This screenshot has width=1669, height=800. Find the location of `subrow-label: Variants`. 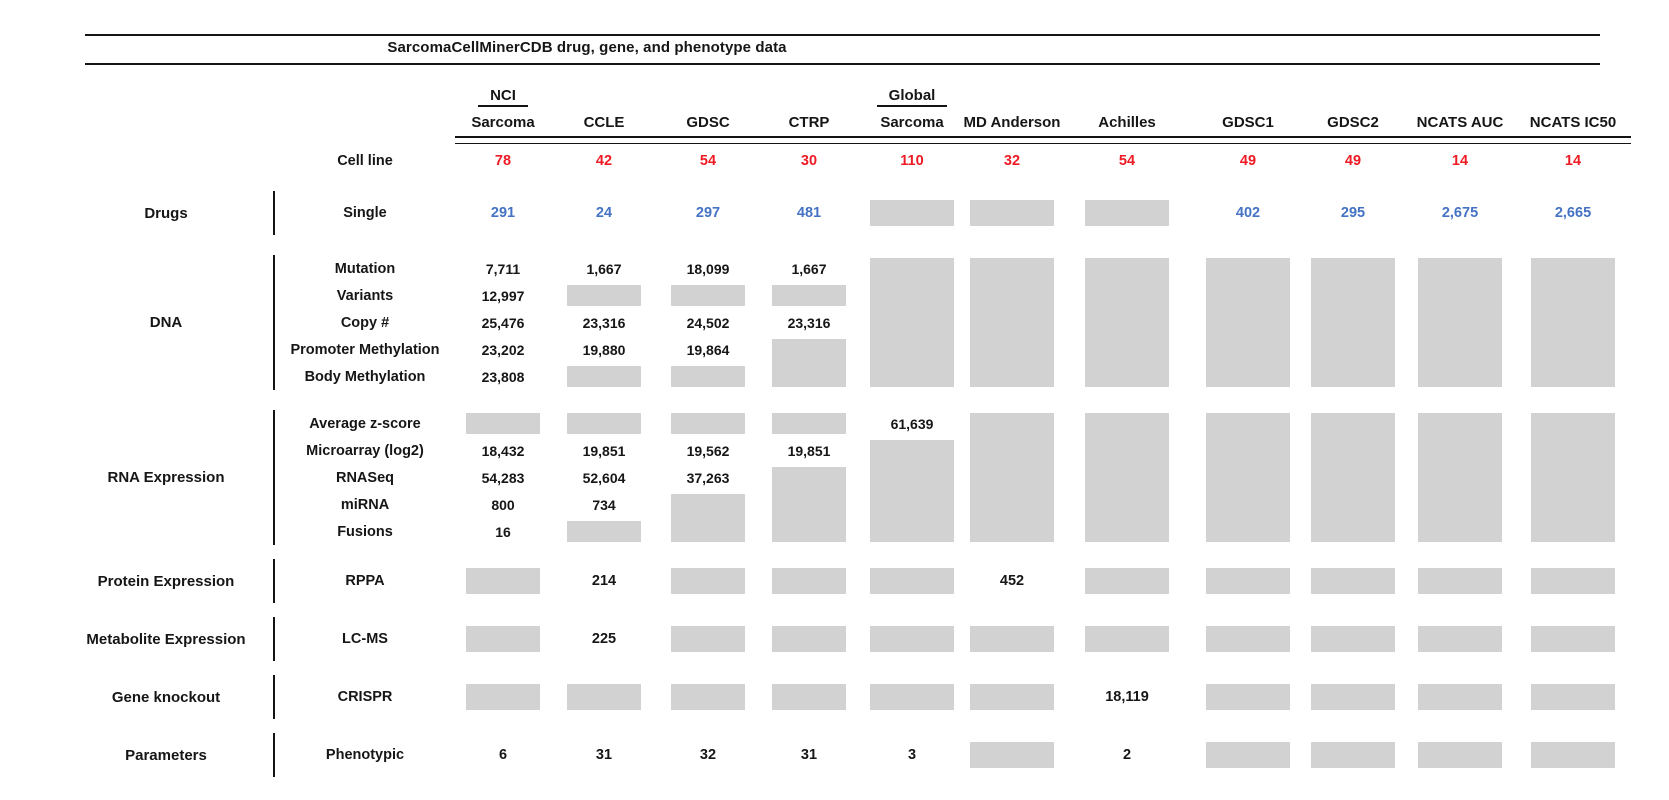

subrow-label: Variants is located at coordinates (365, 295).